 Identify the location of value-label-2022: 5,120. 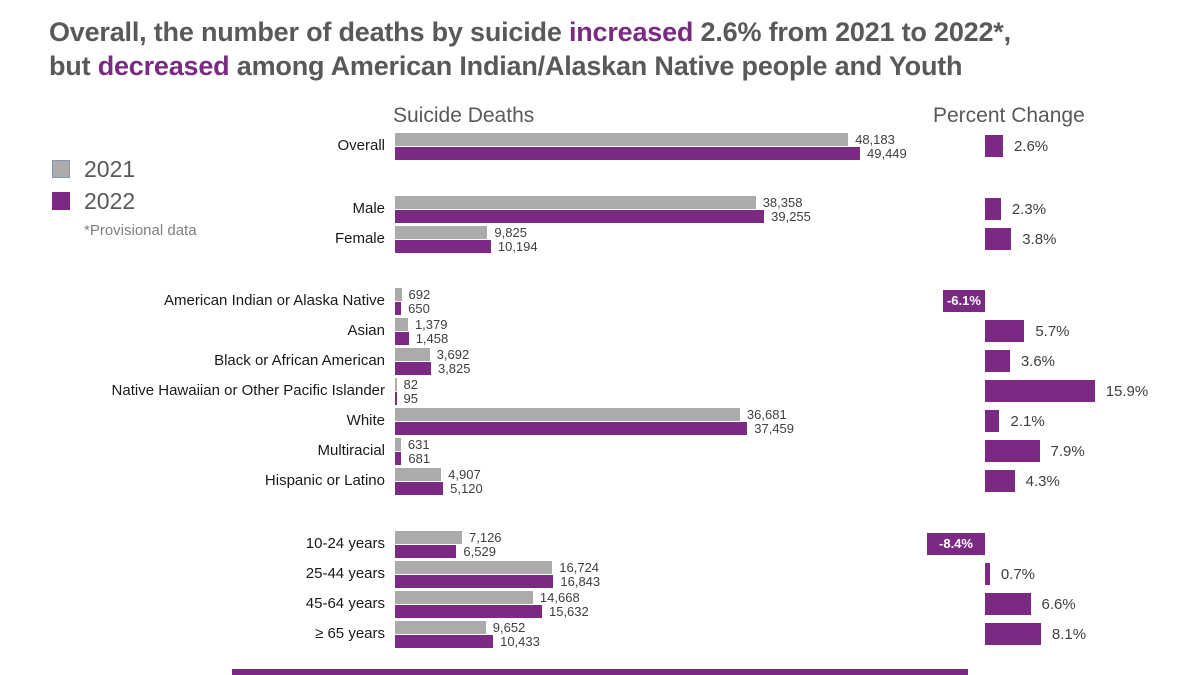
(466, 488).